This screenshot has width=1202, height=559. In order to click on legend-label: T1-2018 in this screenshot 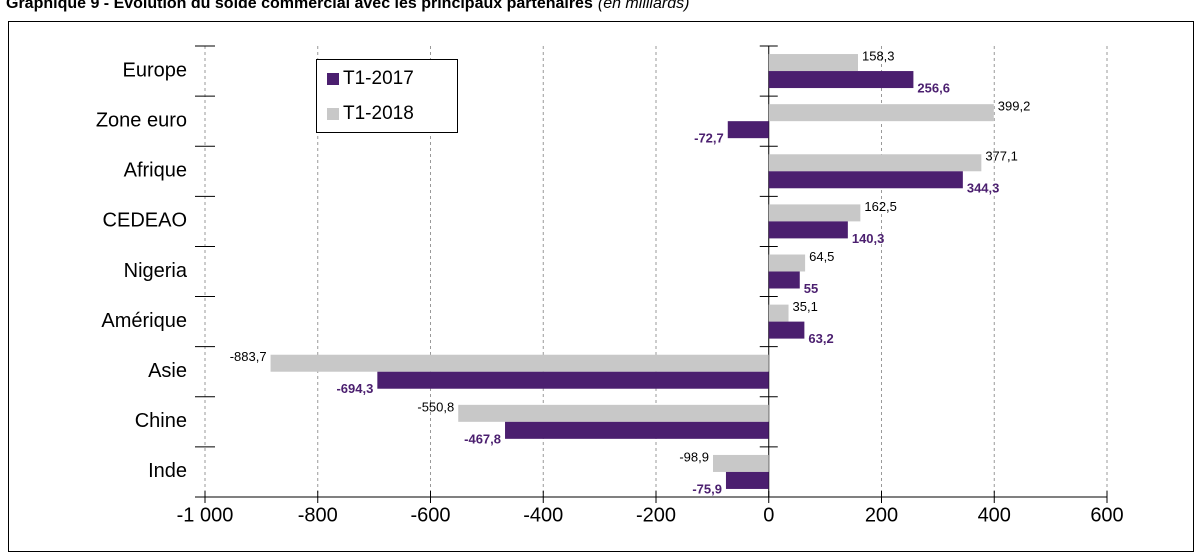, I will do `click(378, 113)`.